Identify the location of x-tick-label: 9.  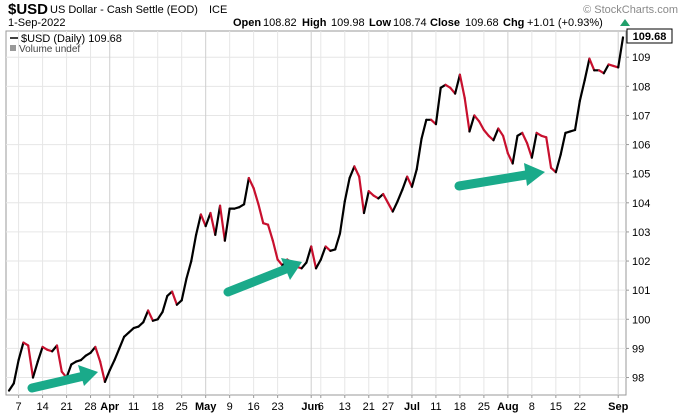
(230, 407).